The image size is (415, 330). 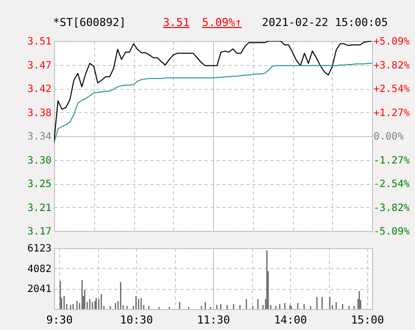 I want to click on y2-tick-label: -1.27%, so click(x=392, y=160).